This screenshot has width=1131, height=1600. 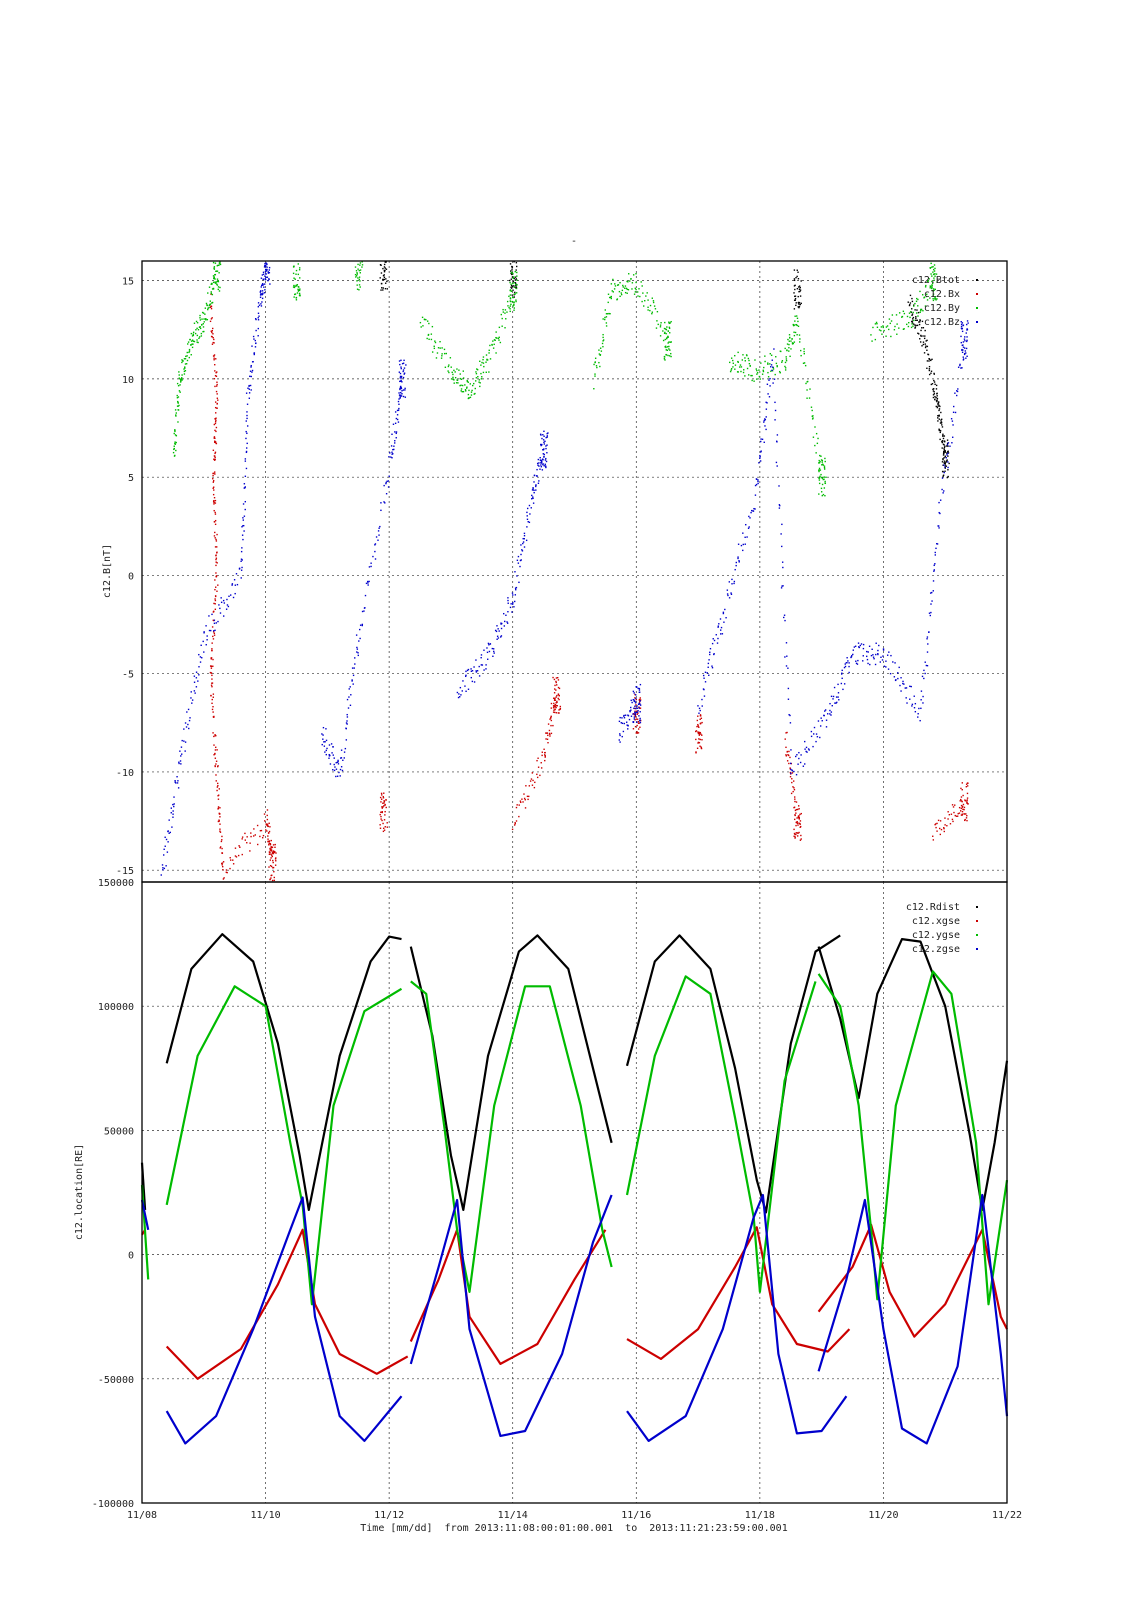 What do you see at coordinates (131, 478) in the screenshot?
I see `y-tick-label: 5` at bounding box center [131, 478].